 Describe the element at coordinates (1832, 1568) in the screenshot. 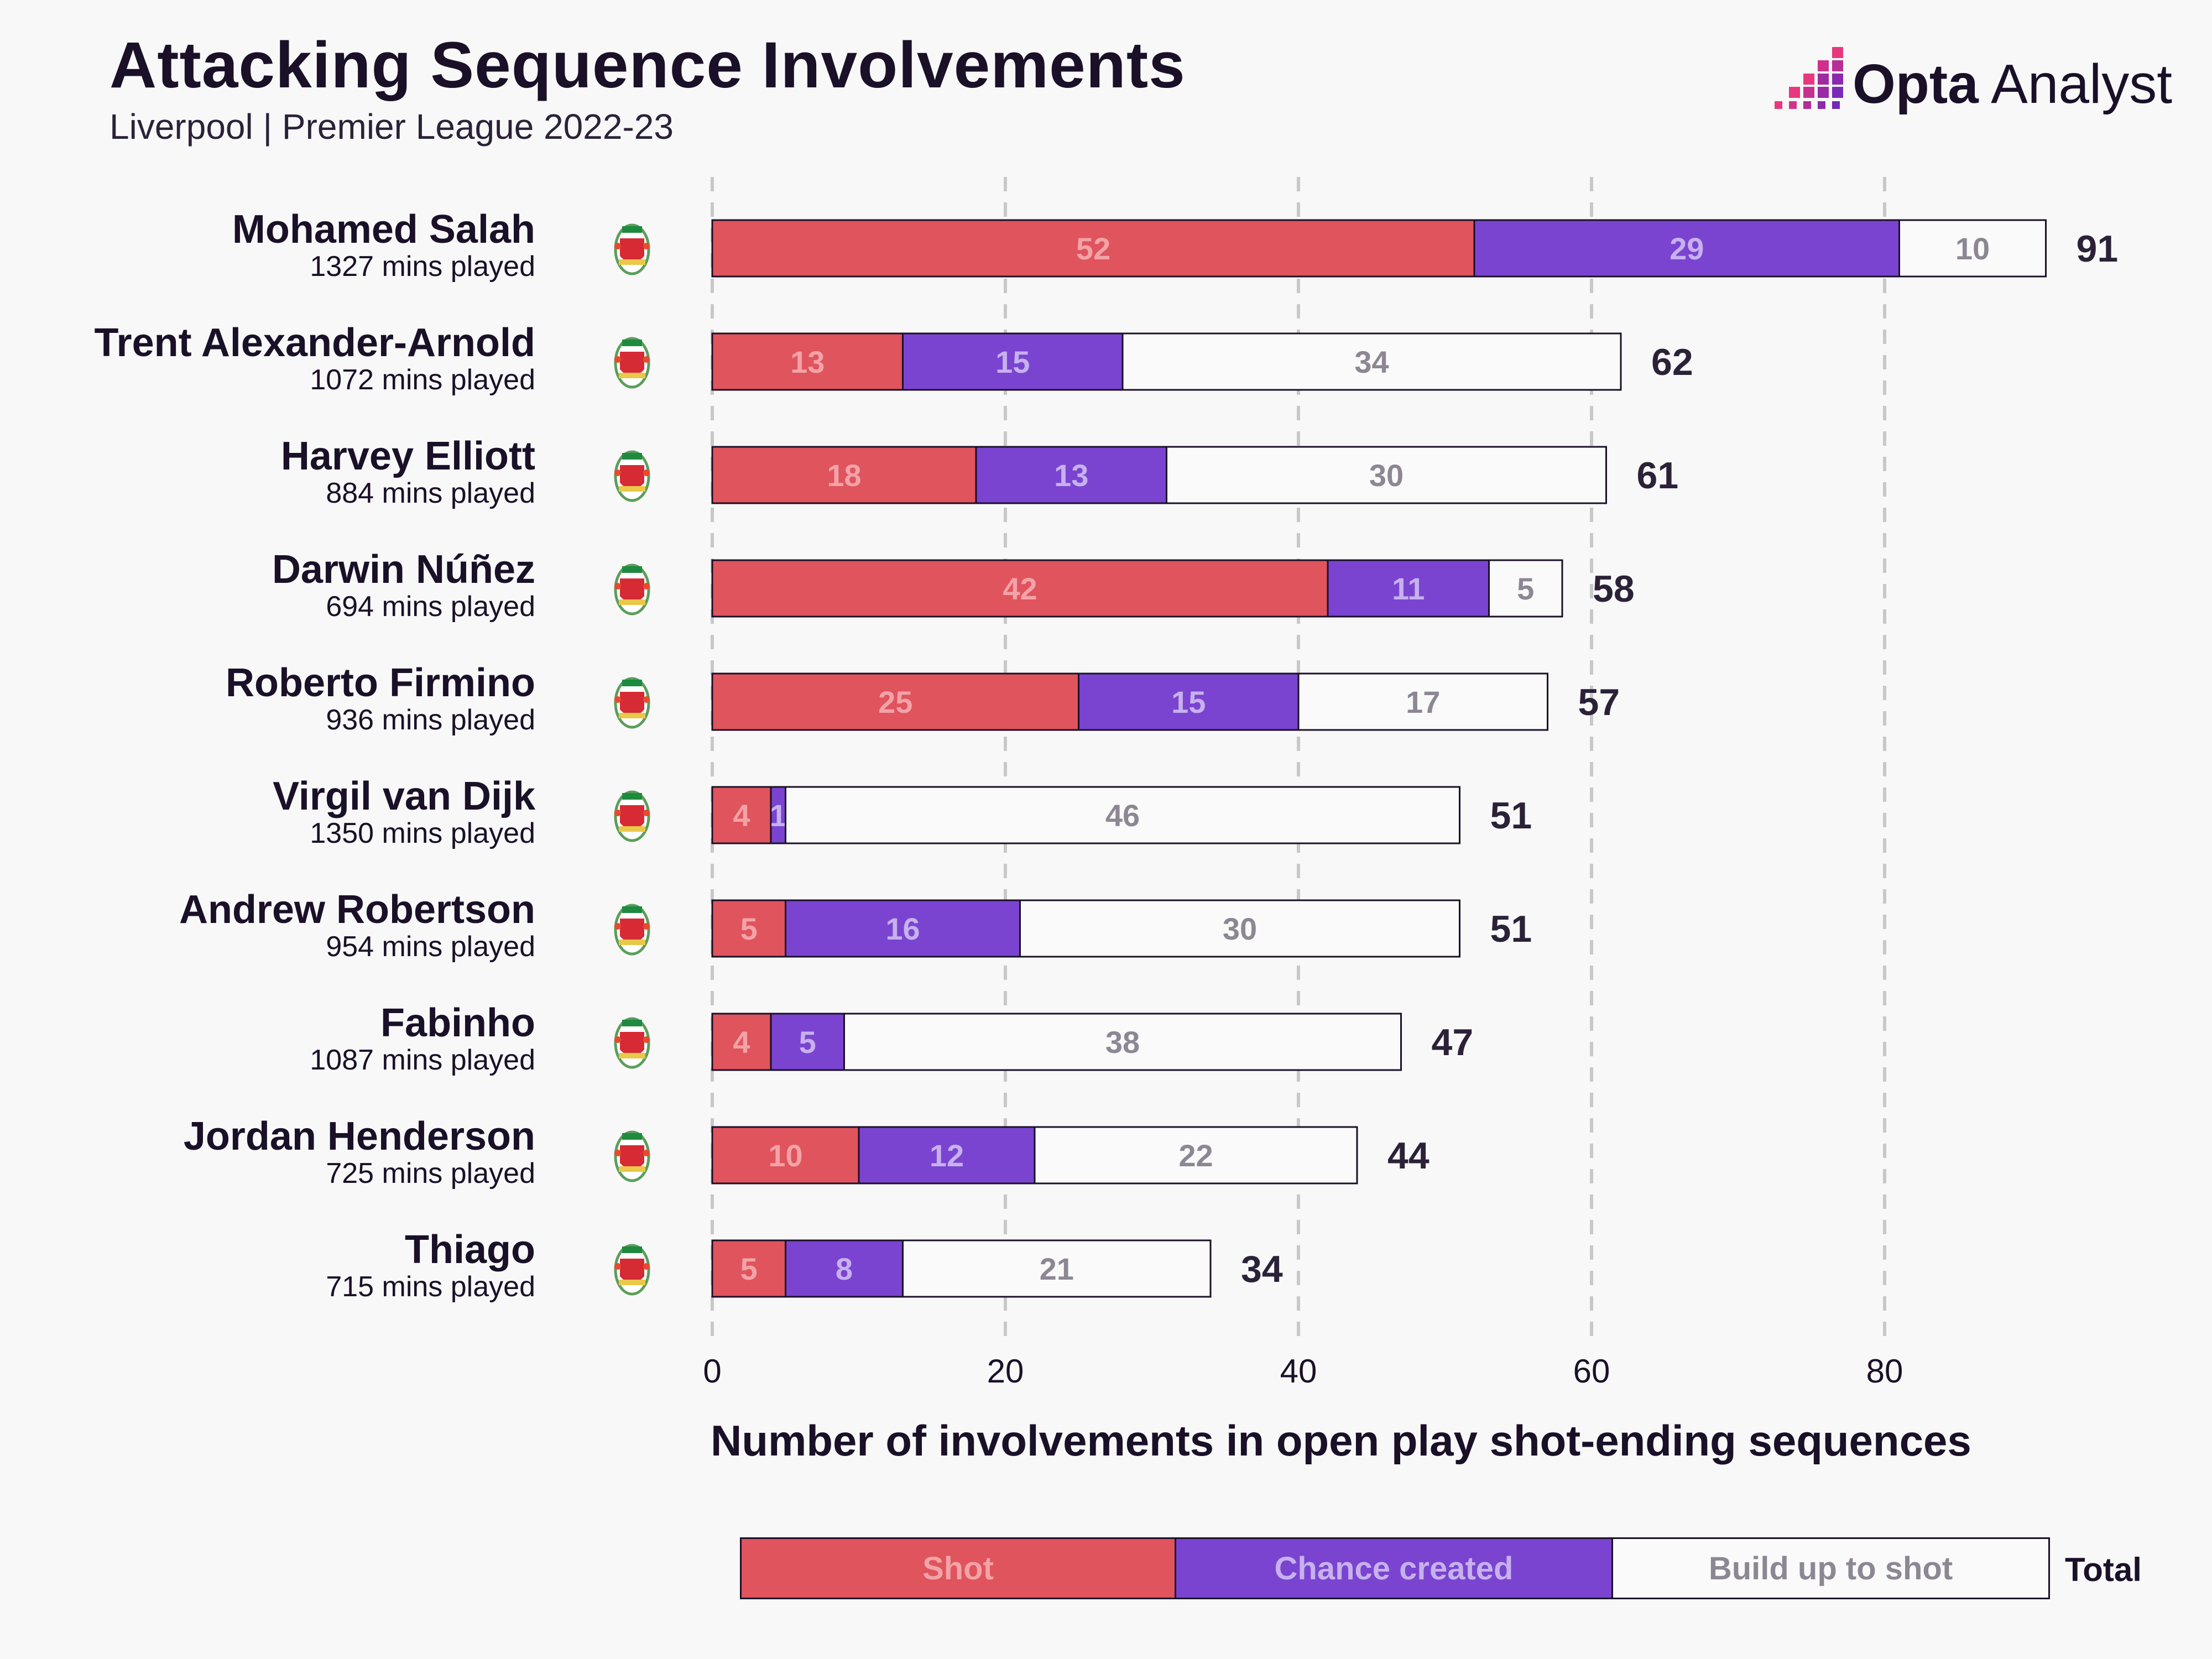

I see `legend-build-up: Build up to shot` at that location.